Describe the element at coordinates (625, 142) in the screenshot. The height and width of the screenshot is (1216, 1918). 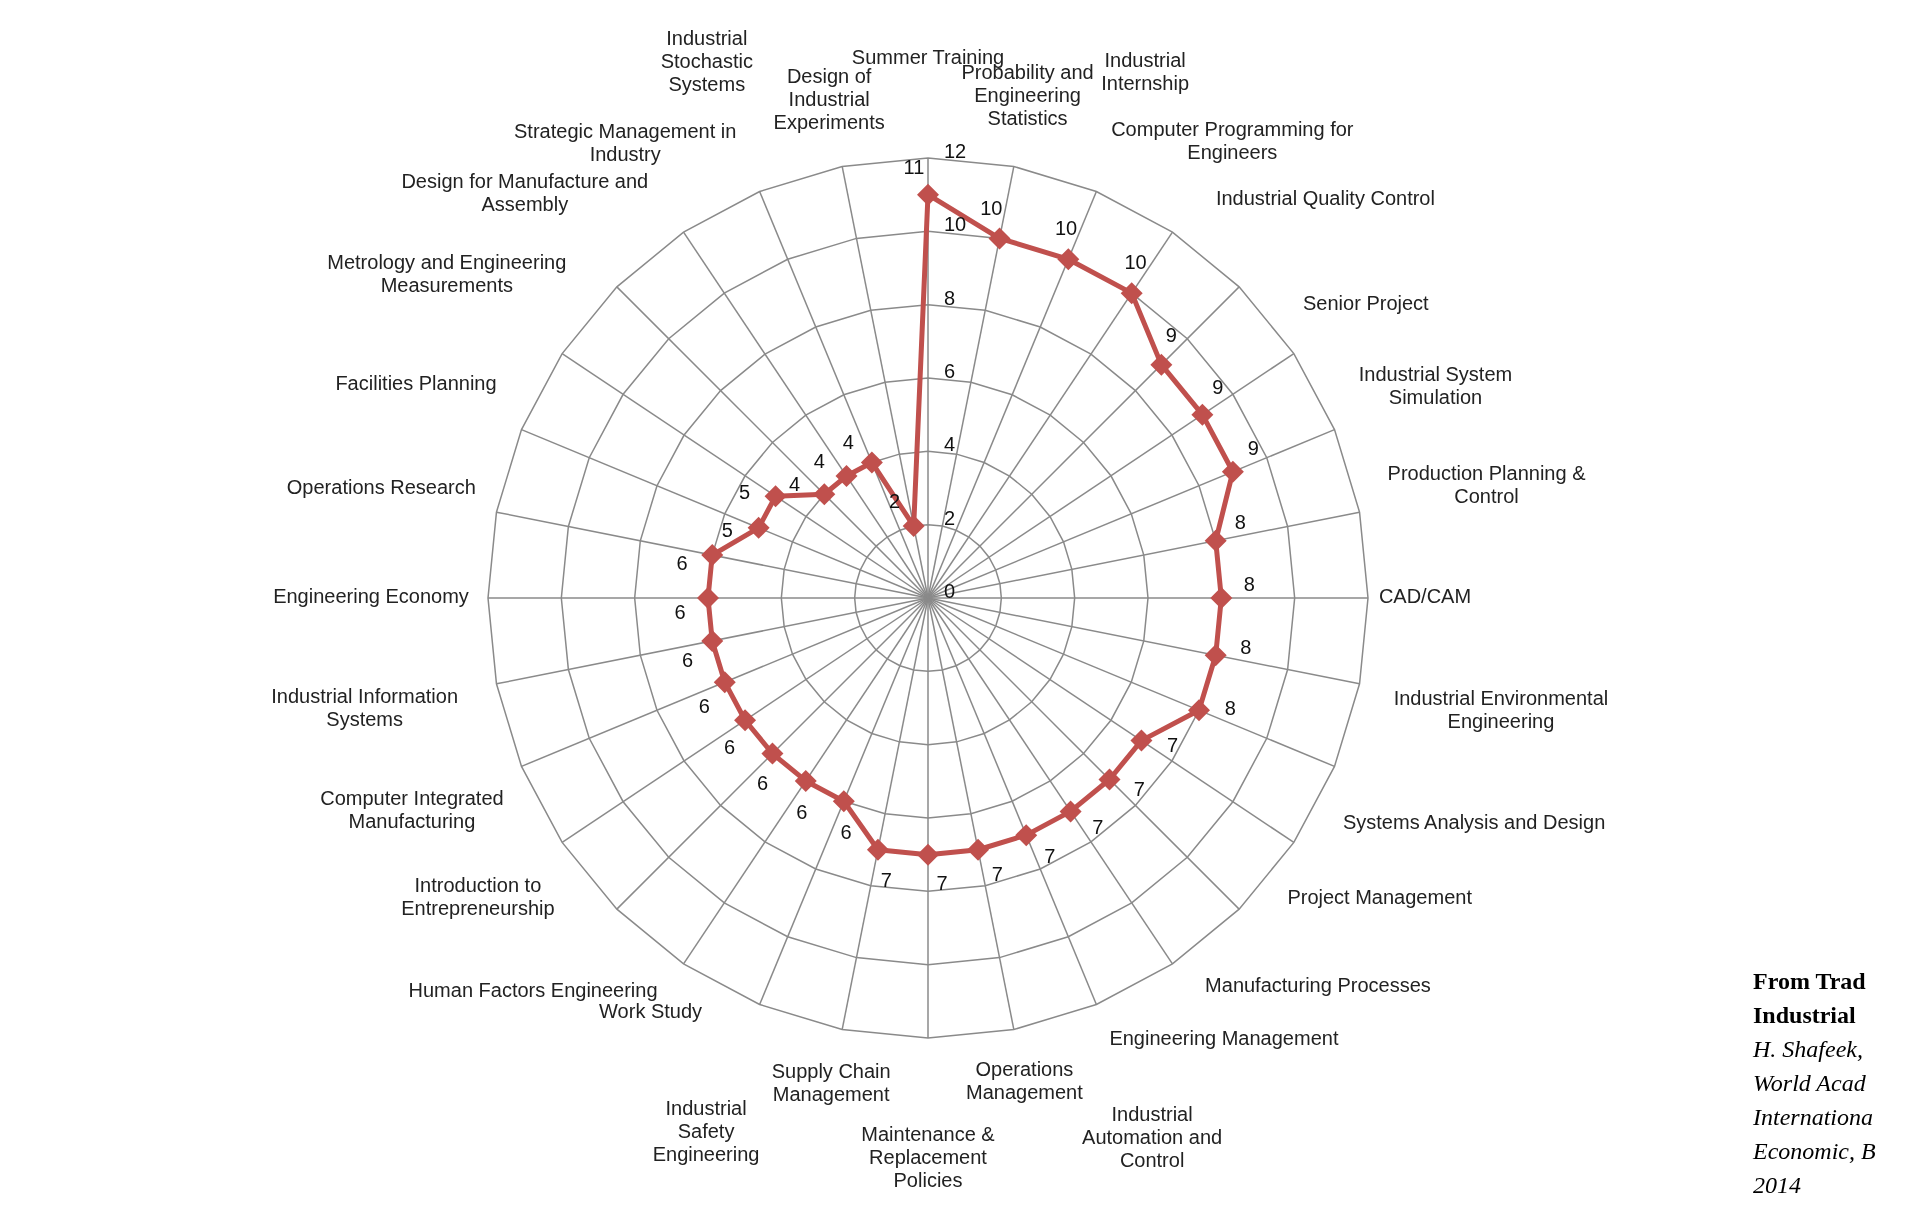
I see `spoke-label: Strategic Management in Industry` at that location.